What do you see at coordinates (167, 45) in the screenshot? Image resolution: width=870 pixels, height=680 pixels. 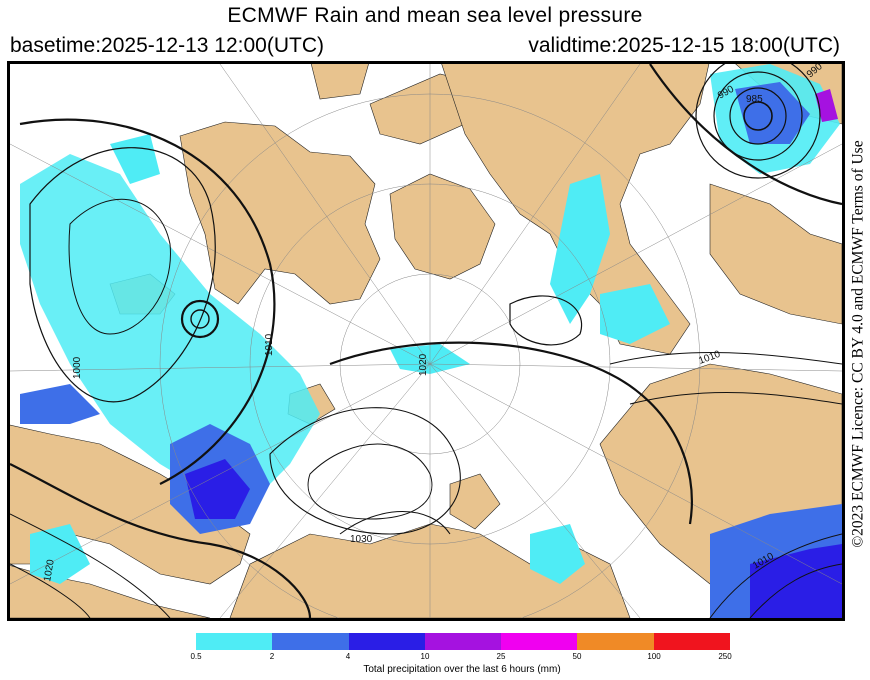 I see `basetime-label: basetime:2025-12-13 12:00(UTC)` at bounding box center [167, 45].